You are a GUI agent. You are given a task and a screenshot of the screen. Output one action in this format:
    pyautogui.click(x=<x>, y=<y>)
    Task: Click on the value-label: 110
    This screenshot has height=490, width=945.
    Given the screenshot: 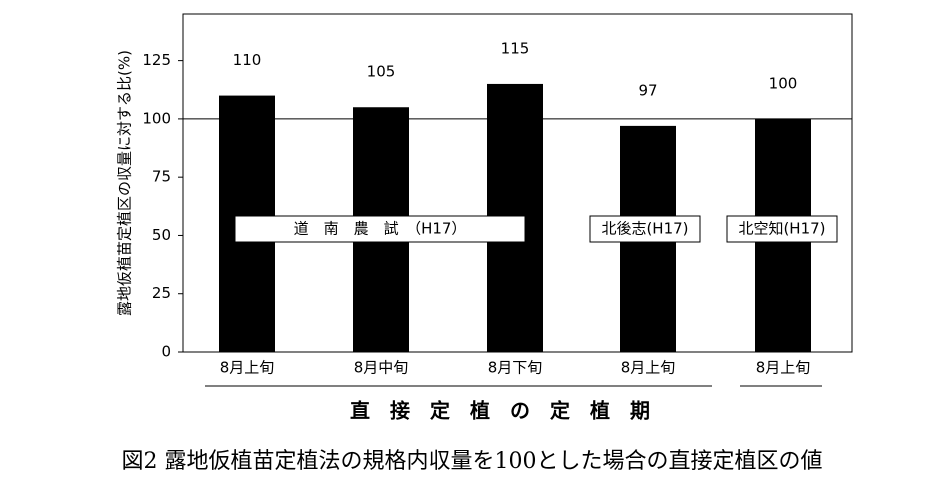 What is the action you would take?
    pyautogui.click(x=247, y=60)
    